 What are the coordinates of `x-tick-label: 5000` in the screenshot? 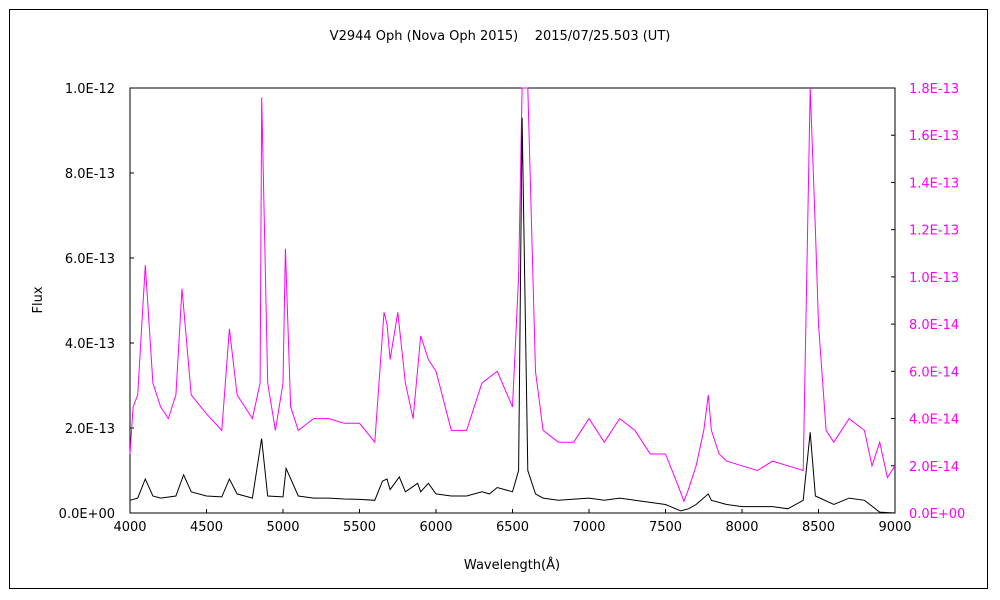 It's located at (282, 527).